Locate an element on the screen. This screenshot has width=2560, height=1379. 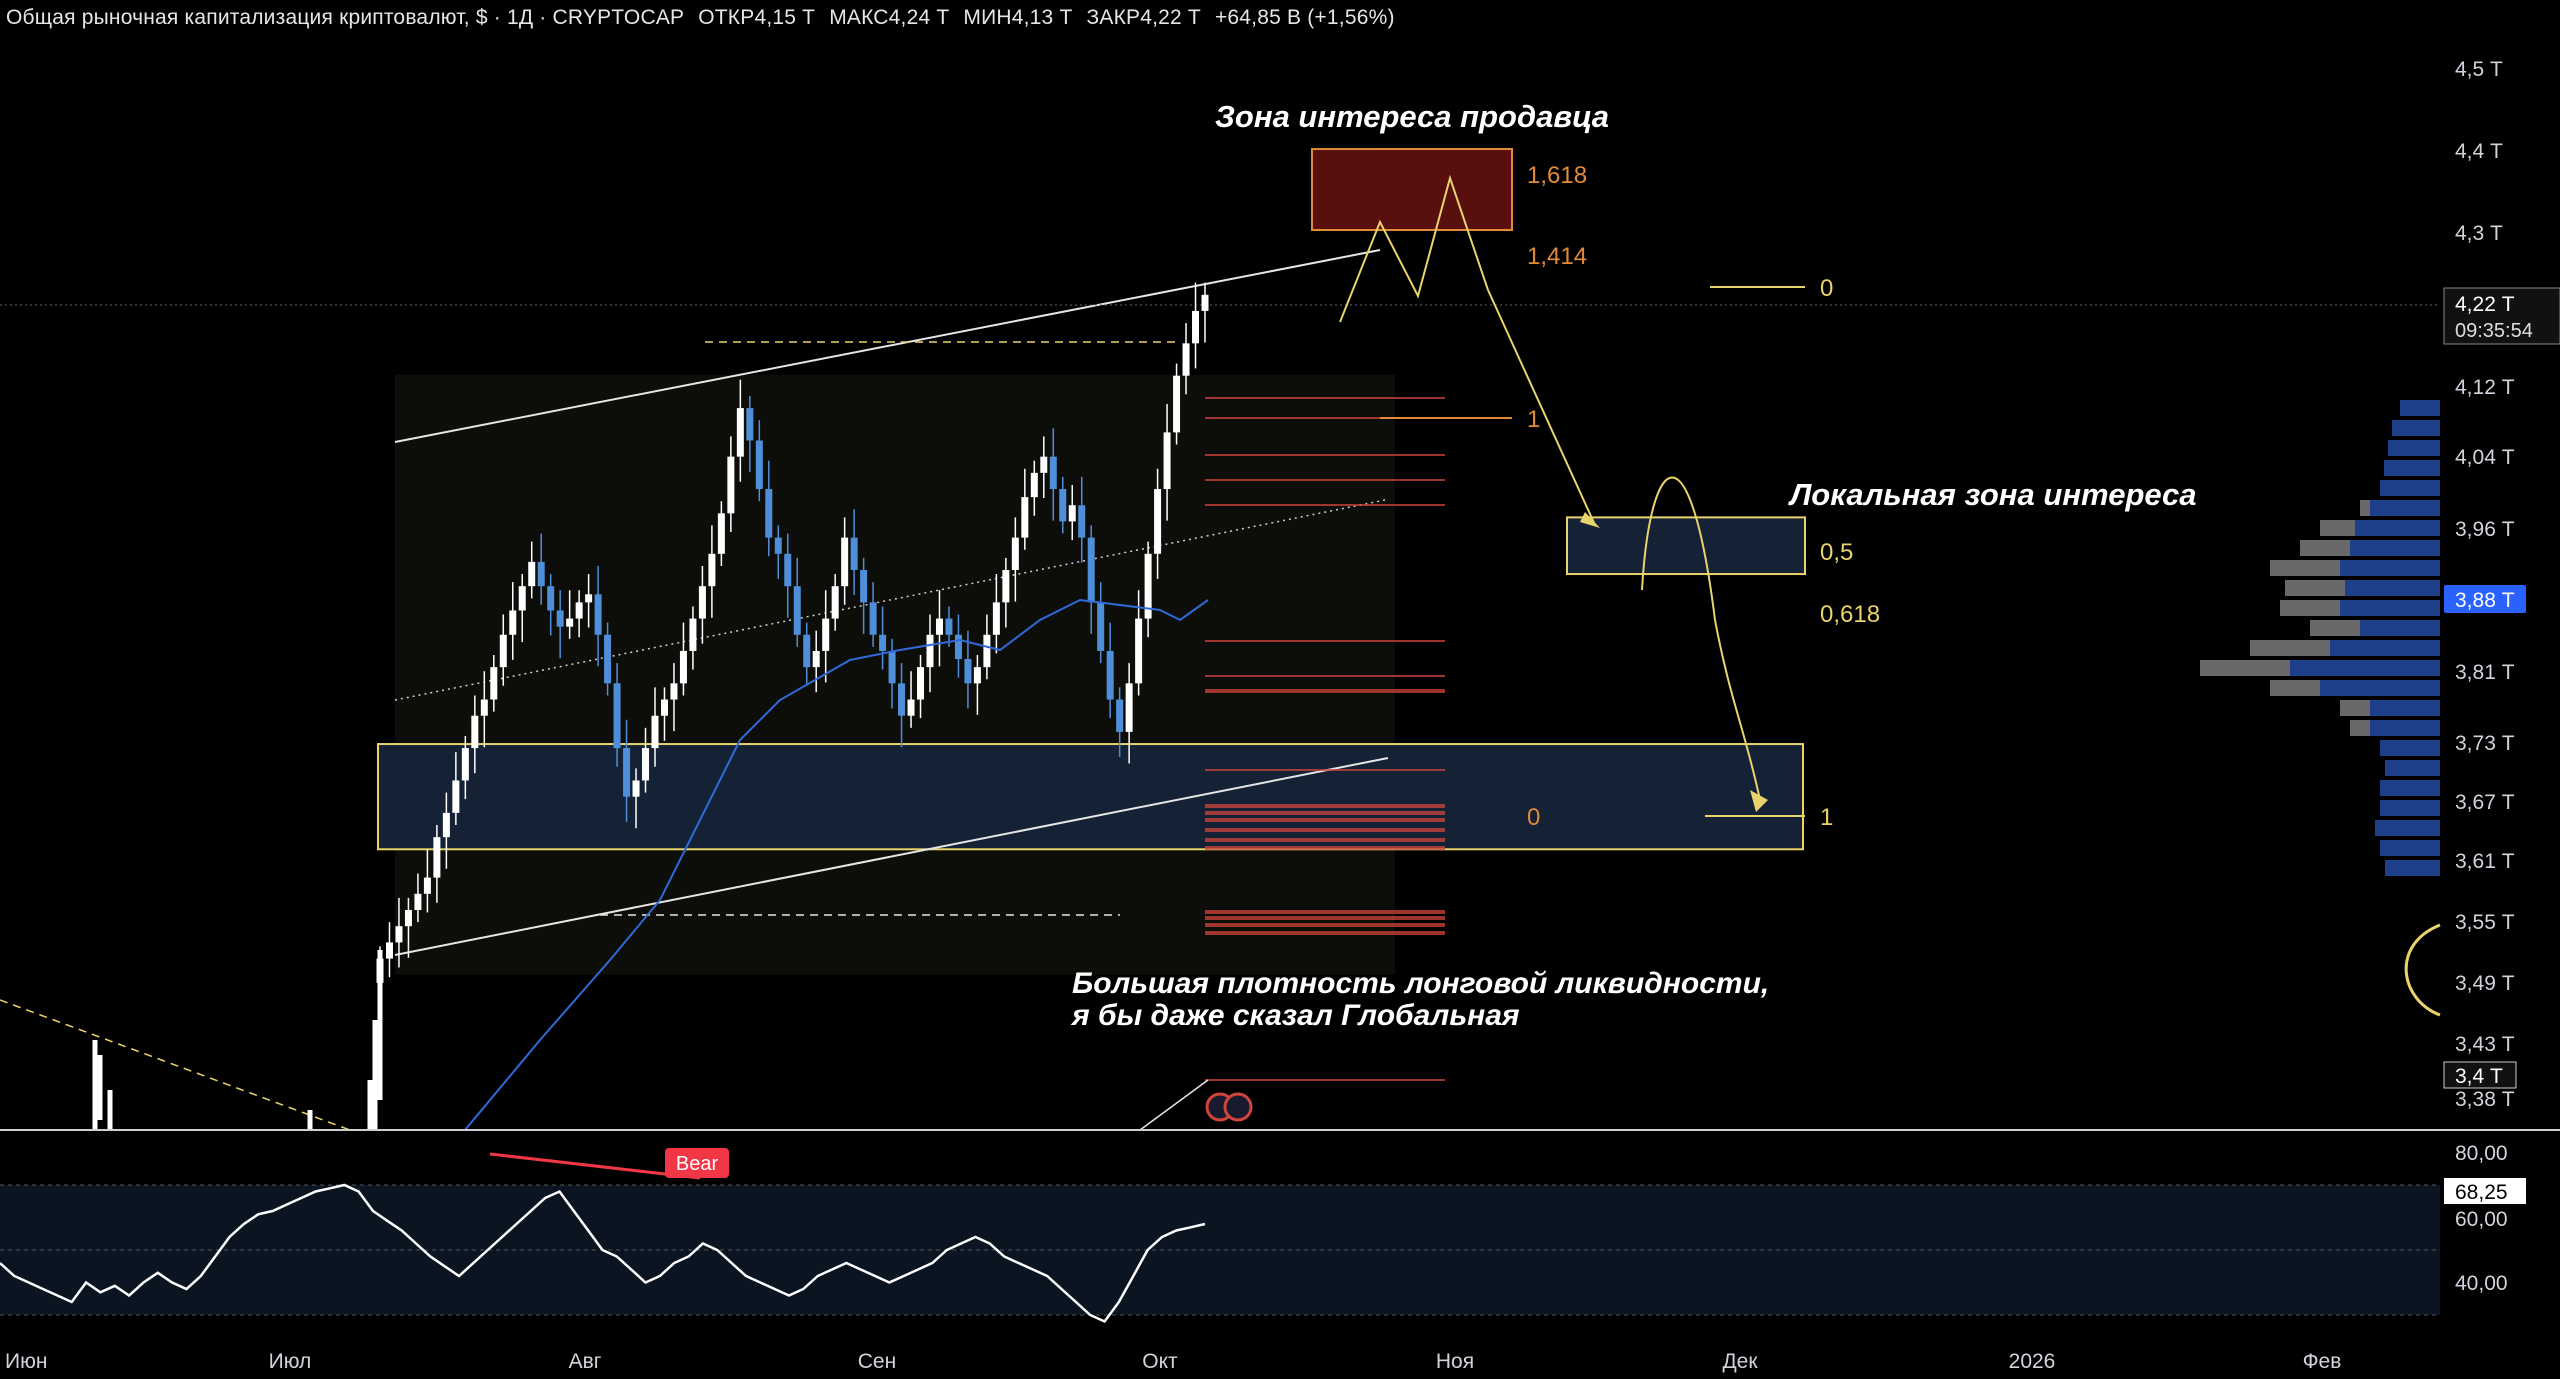
marker-price-badge is located at coordinates (2480, 1075).